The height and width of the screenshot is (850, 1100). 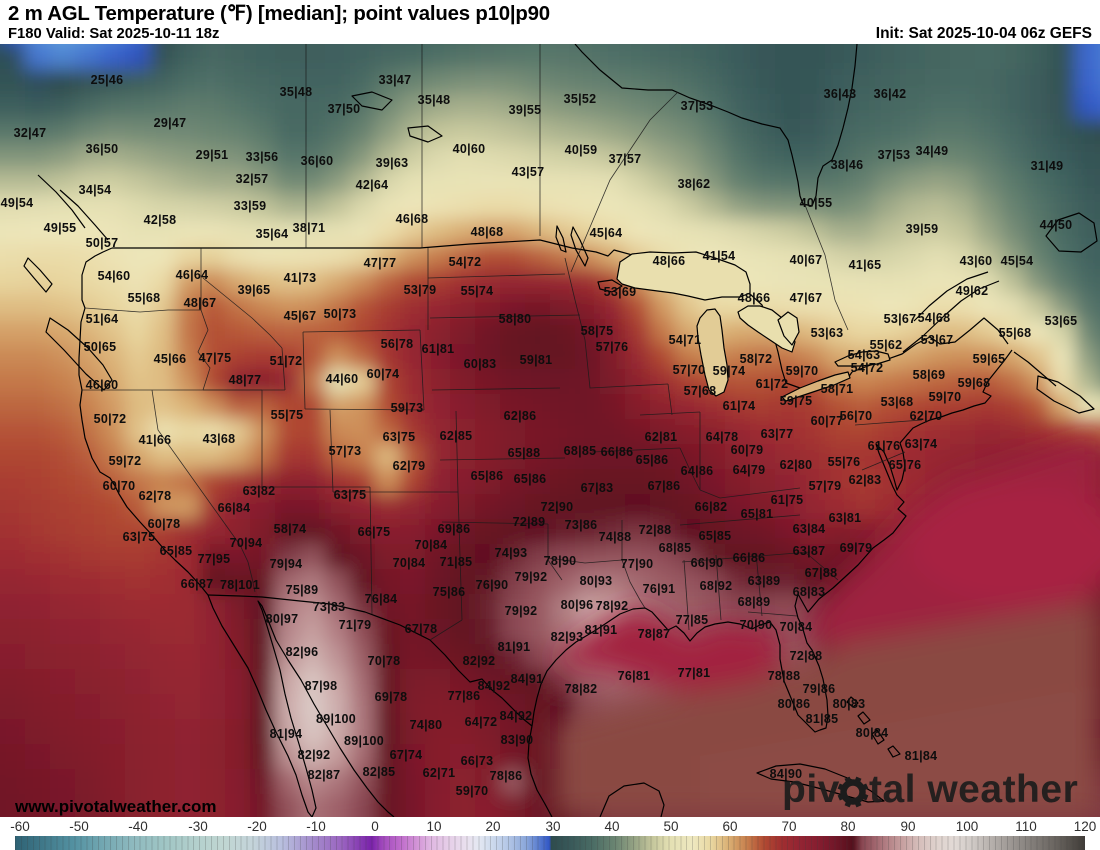 I want to click on svg-text: 54|68, so click(x=934, y=318).